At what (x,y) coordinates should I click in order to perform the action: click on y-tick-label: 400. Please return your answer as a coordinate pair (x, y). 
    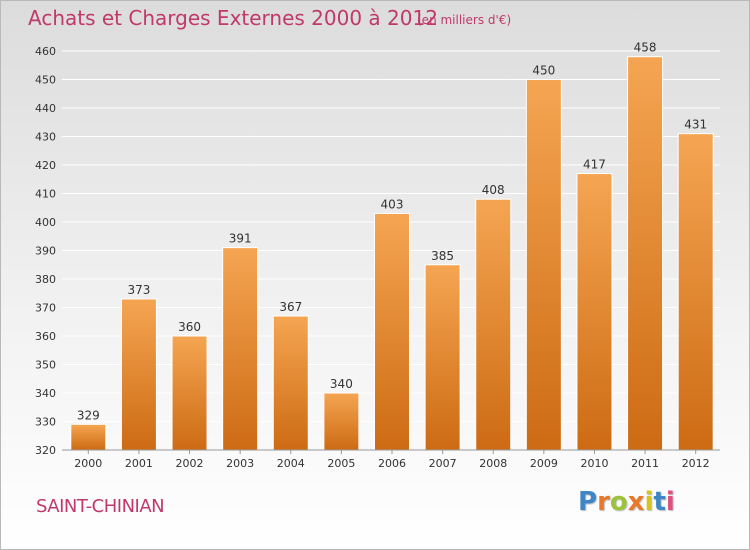
    Looking at the image, I should click on (45, 222).